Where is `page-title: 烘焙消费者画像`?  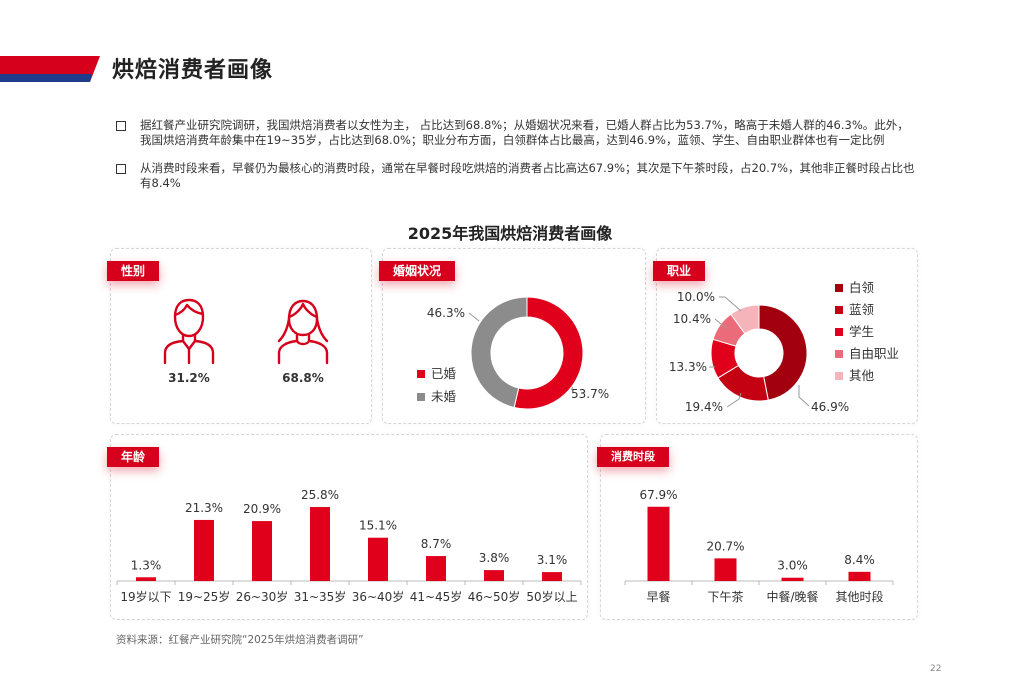
page-title: 烘焙消费者画像 is located at coordinates (193, 70).